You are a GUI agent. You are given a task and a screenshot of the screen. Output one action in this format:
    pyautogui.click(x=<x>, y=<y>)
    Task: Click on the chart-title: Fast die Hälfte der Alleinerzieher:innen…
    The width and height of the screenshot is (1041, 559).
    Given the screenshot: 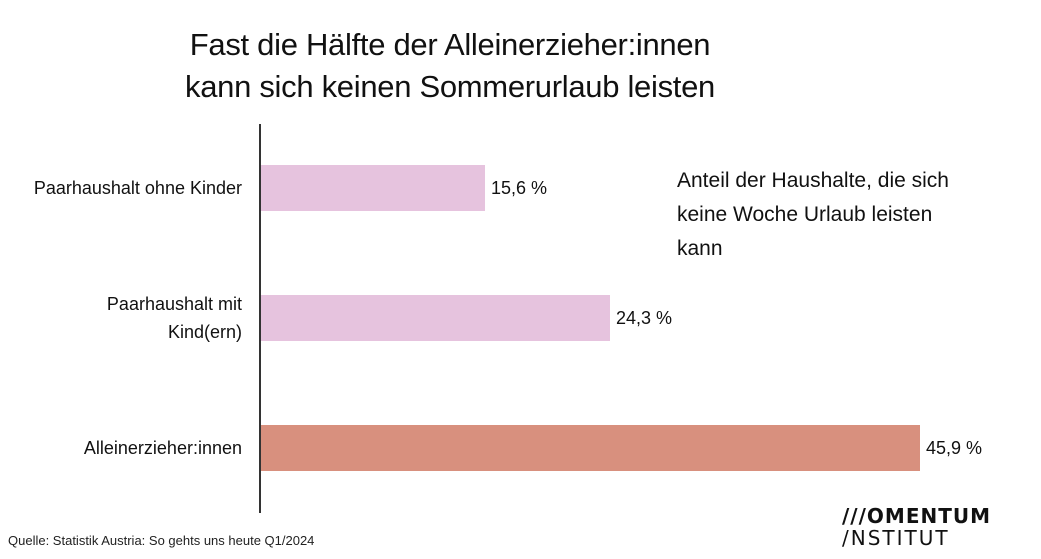 What is the action you would take?
    pyautogui.click(x=450, y=66)
    